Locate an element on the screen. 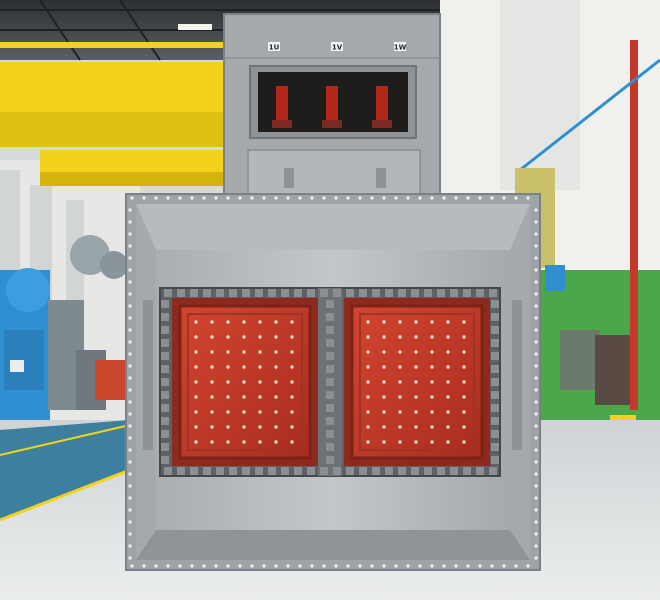  terminal-label-1u: 1U is located at coordinates (274, 48).